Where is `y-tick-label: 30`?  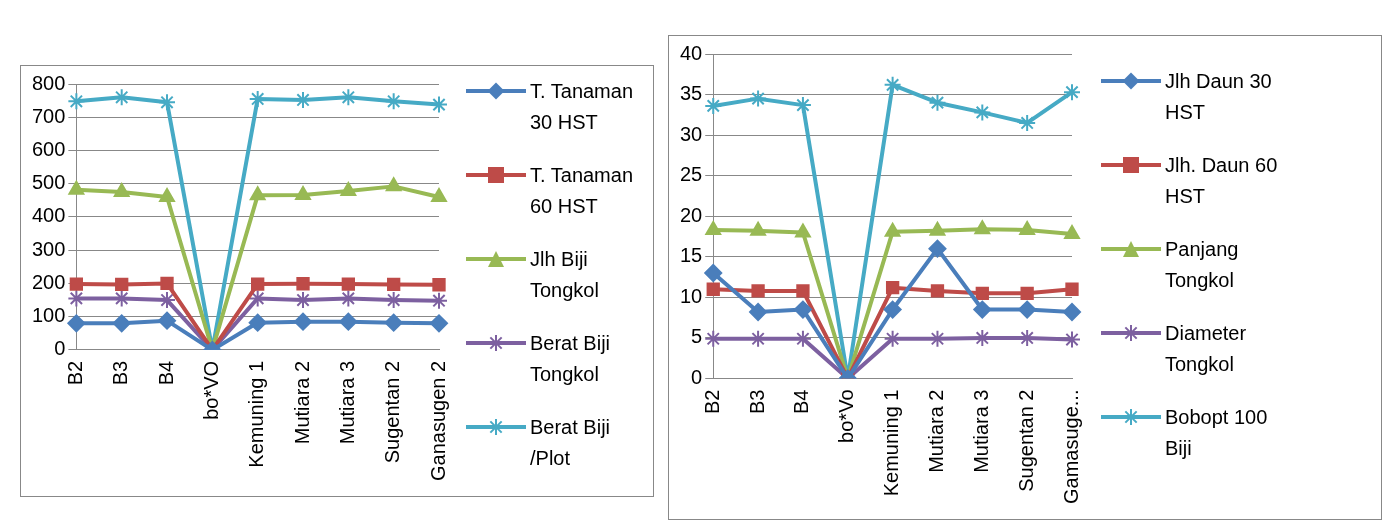 y-tick-label: 30 is located at coordinates (691, 133).